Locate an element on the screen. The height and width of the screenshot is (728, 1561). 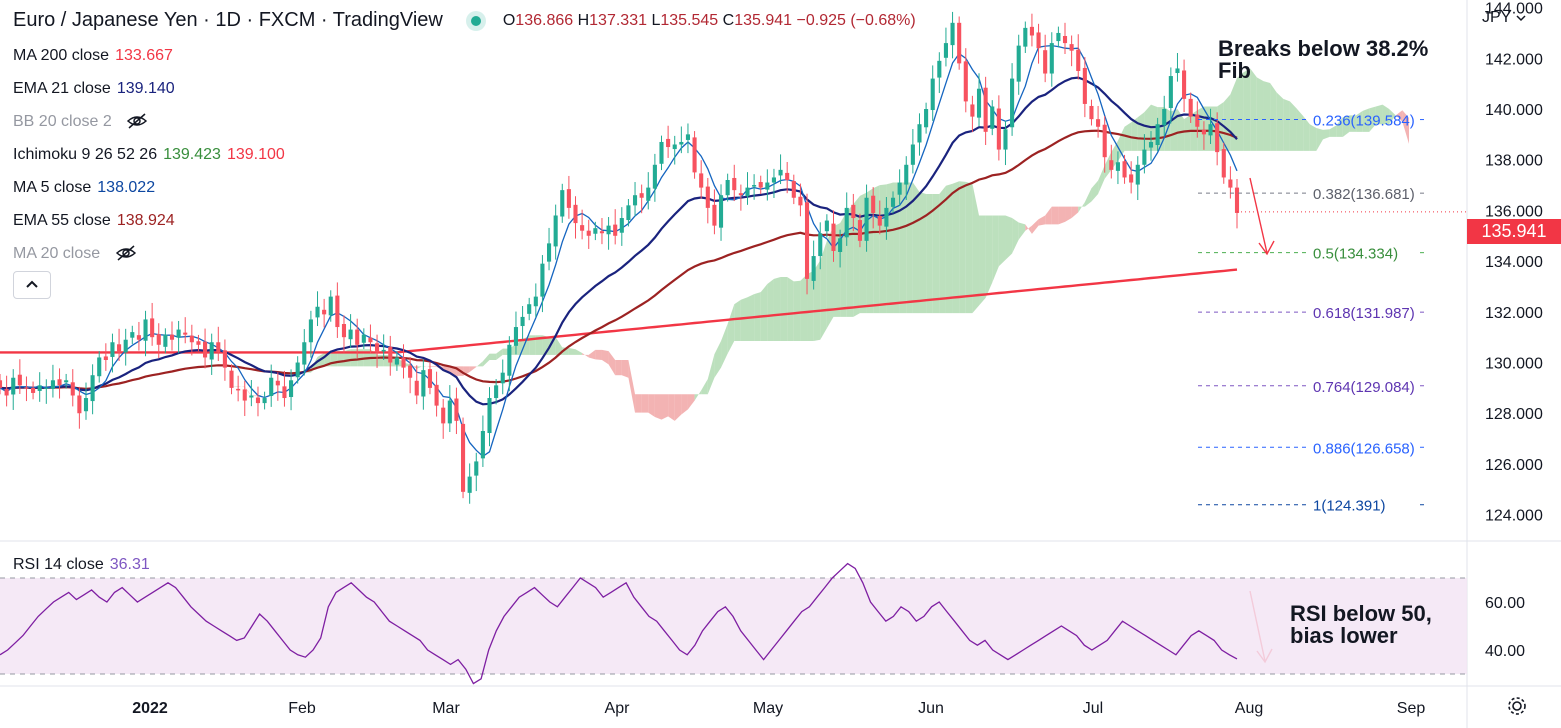
price-tick-label: 136.000 is located at coordinates (1514, 211).